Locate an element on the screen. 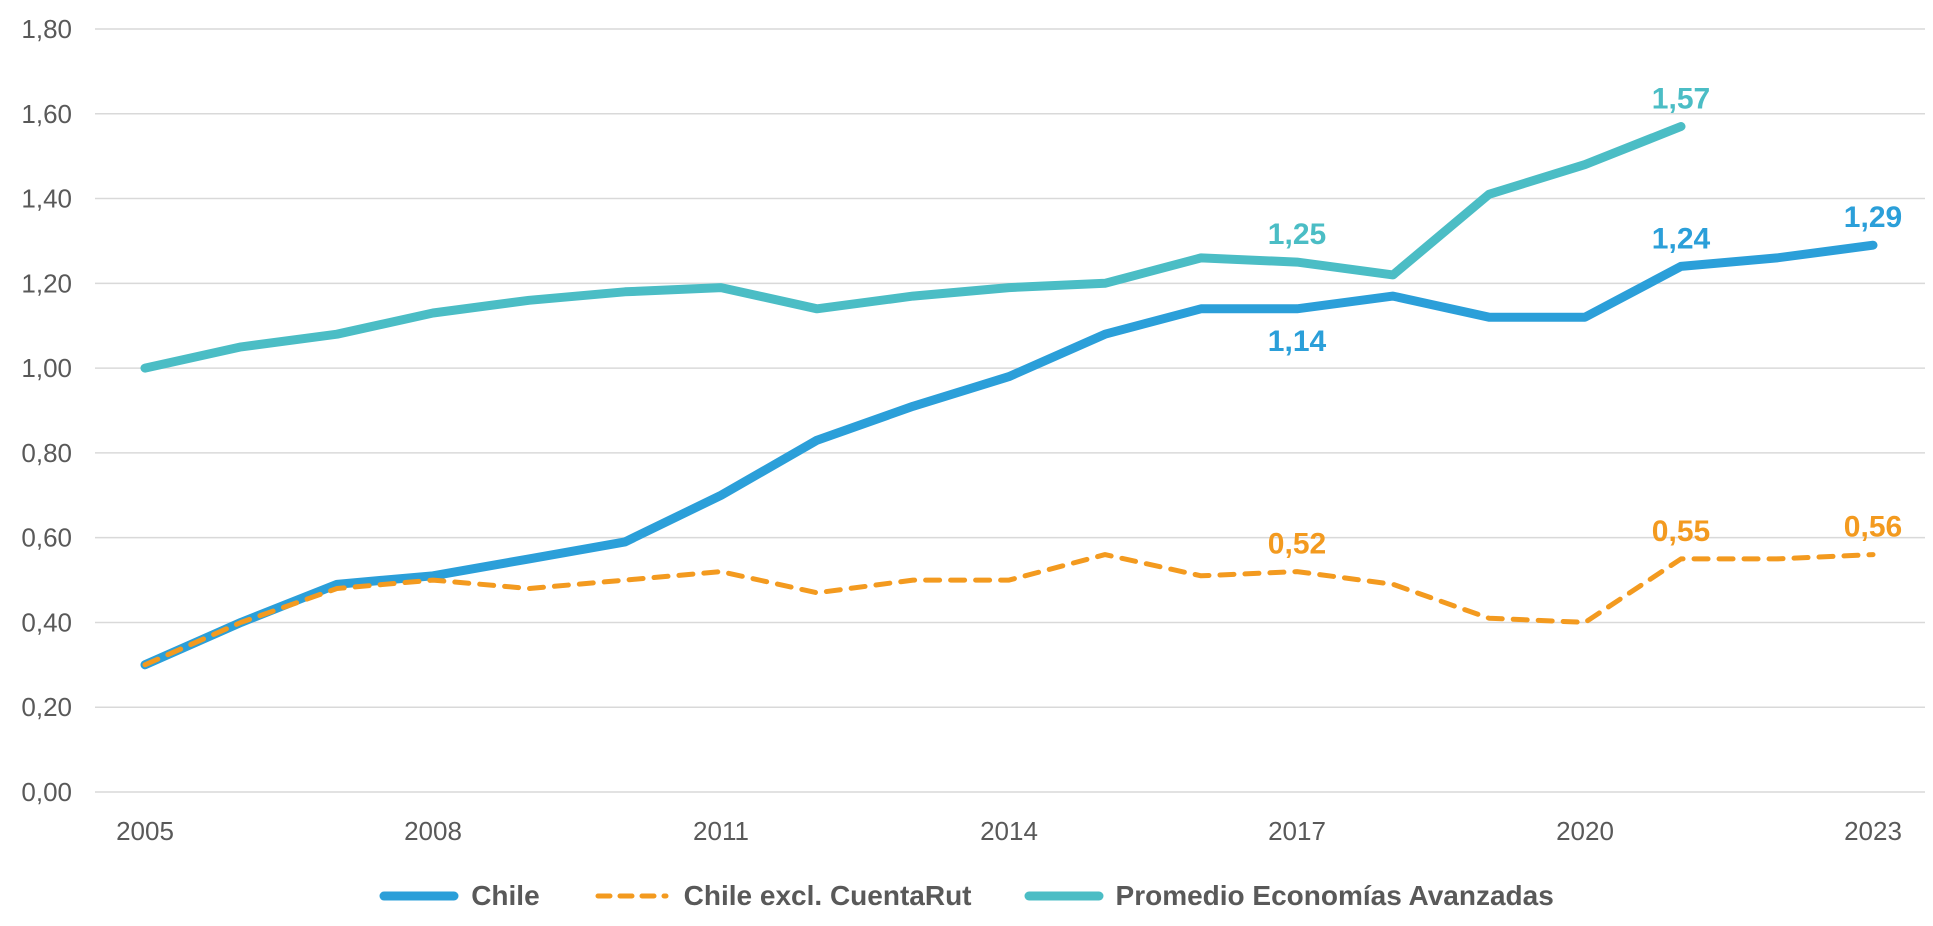 This screenshot has height=926, width=1933. y-axis-ticks: 0,00 0,20 0,40 0,60 0,80 1,00 1,20 1,40 1,60 1,80 is located at coordinates (46, 410).